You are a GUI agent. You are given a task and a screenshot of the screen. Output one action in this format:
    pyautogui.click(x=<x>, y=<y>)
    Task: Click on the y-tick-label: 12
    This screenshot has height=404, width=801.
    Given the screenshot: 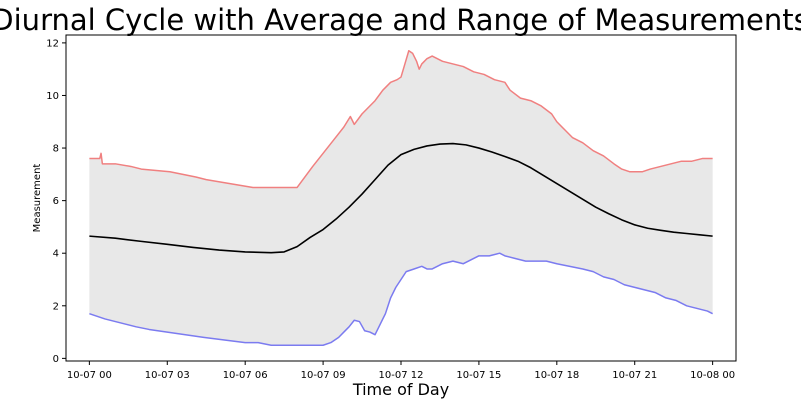 What is the action you would take?
    pyautogui.click(x=52, y=43)
    